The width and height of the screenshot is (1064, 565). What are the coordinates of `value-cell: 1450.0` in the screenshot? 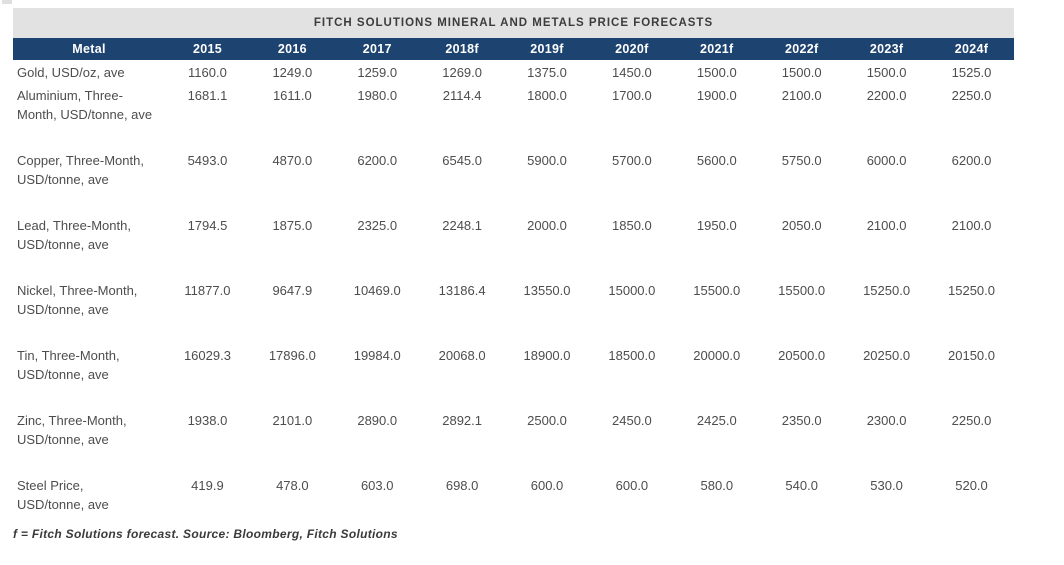 It's located at (632, 72).